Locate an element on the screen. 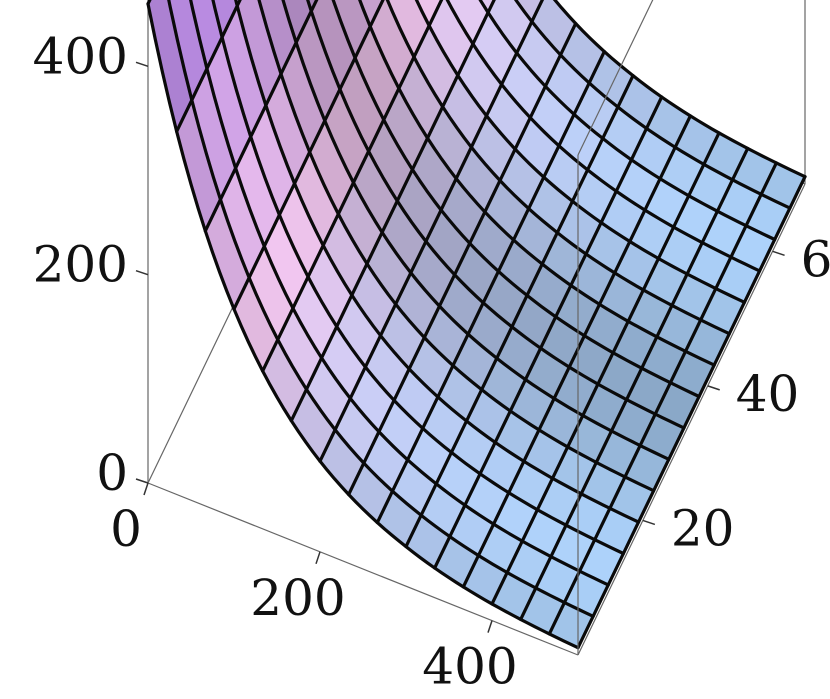  x-tick-label: 0 is located at coordinates (126, 529).